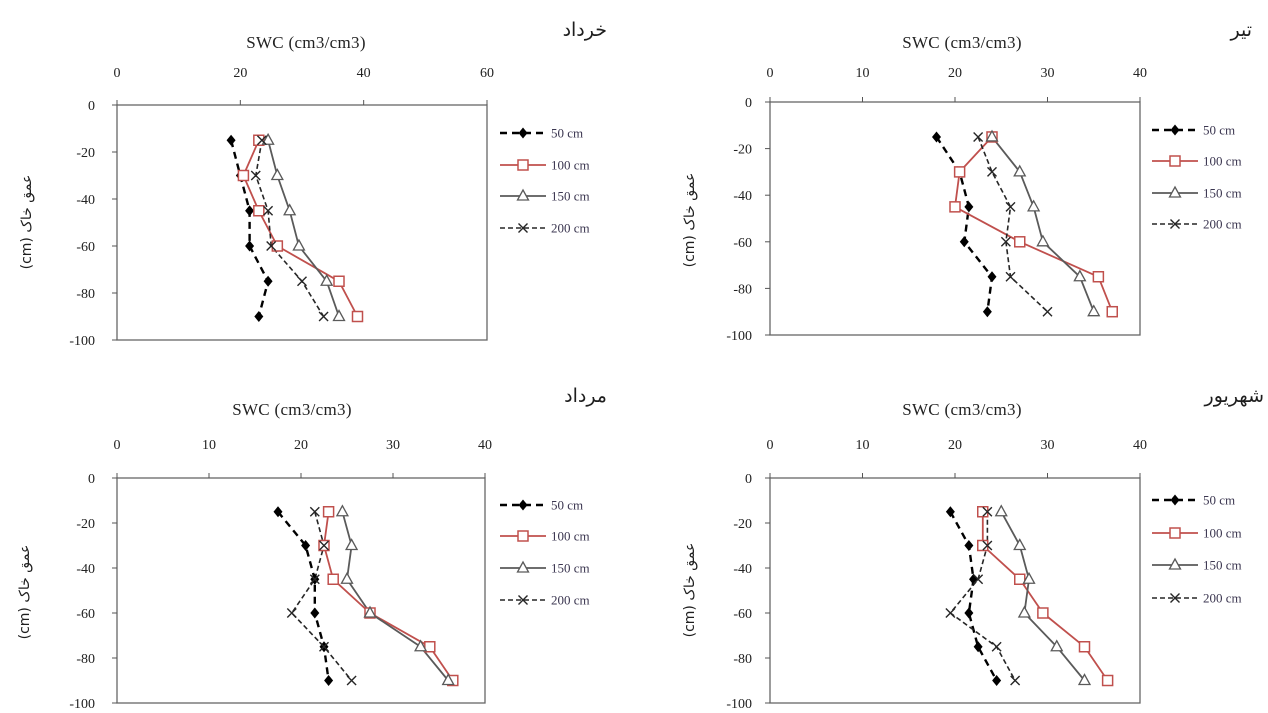 The height and width of the screenshot is (713, 1268). I want to click on chart-title: مرداد, so click(585, 396).